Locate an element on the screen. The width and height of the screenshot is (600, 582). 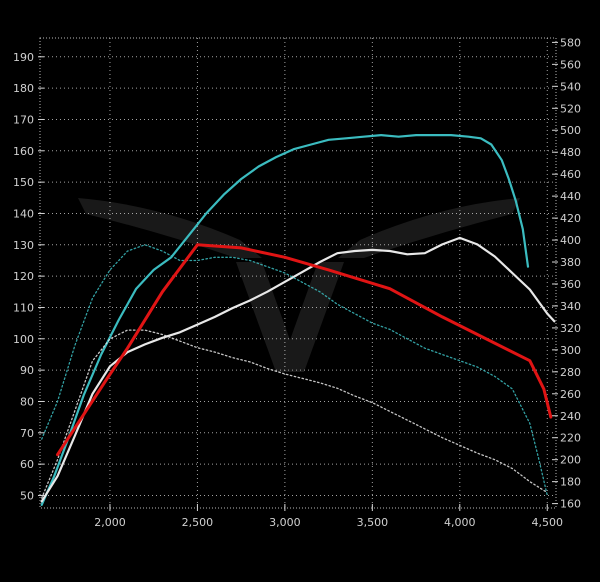
y2-tick-label: 480 is located at coordinates (570, 152).